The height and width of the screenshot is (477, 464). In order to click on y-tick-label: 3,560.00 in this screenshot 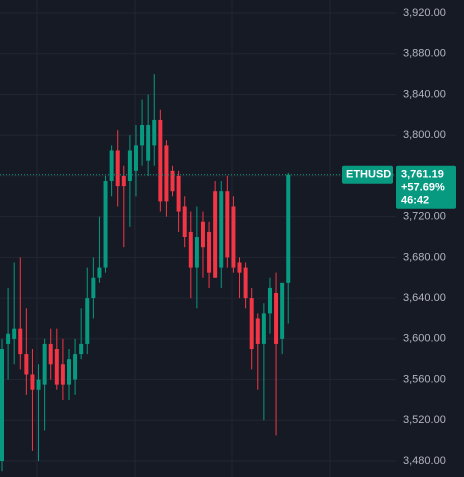, I will do `click(424, 379)`.